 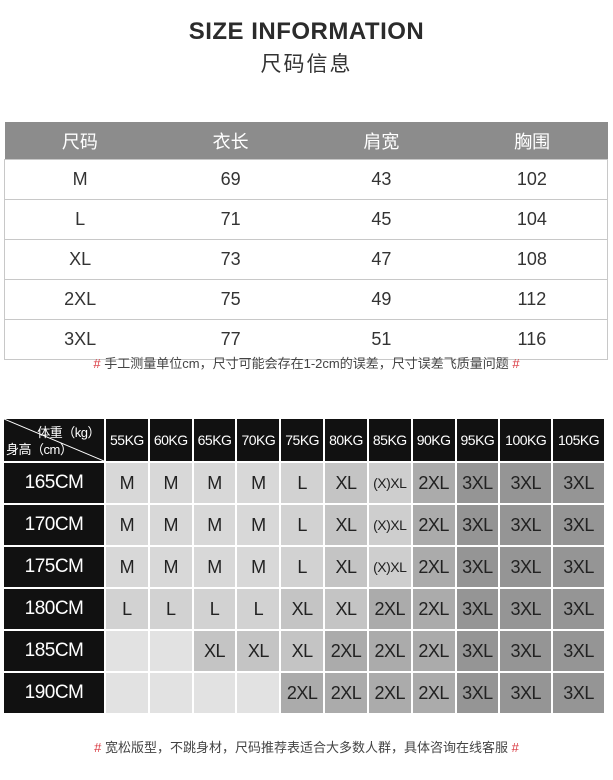 I want to click on note-text: 宽松版型，不跳身材，尺码推荐表适合大多数人群，具体咨询在线客服, so click(x=306, y=747).